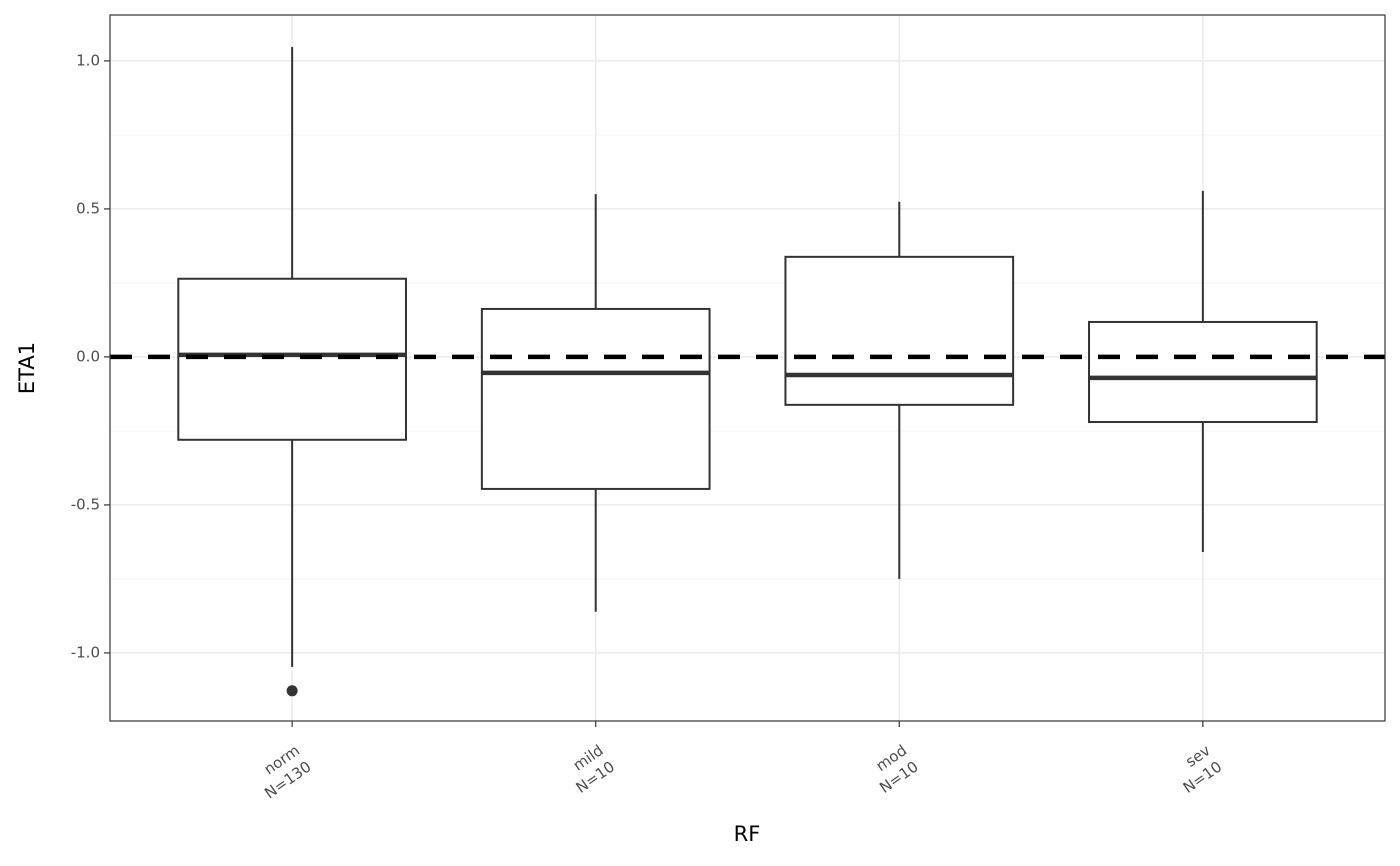  Describe the element at coordinates (88, 356) in the screenshot. I see `y-tick-label: 0.0` at that location.